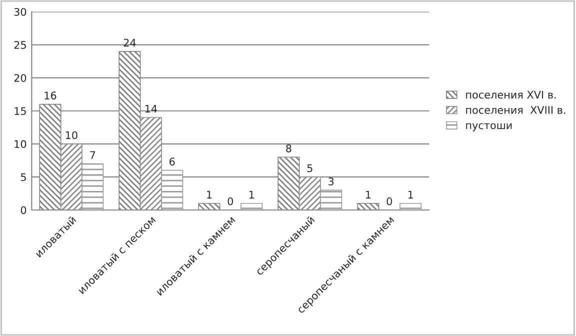 The image size is (576, 336). Describe the element at coordinates (331, 182) in the screenshot. I see `data-label: 3` at that location.